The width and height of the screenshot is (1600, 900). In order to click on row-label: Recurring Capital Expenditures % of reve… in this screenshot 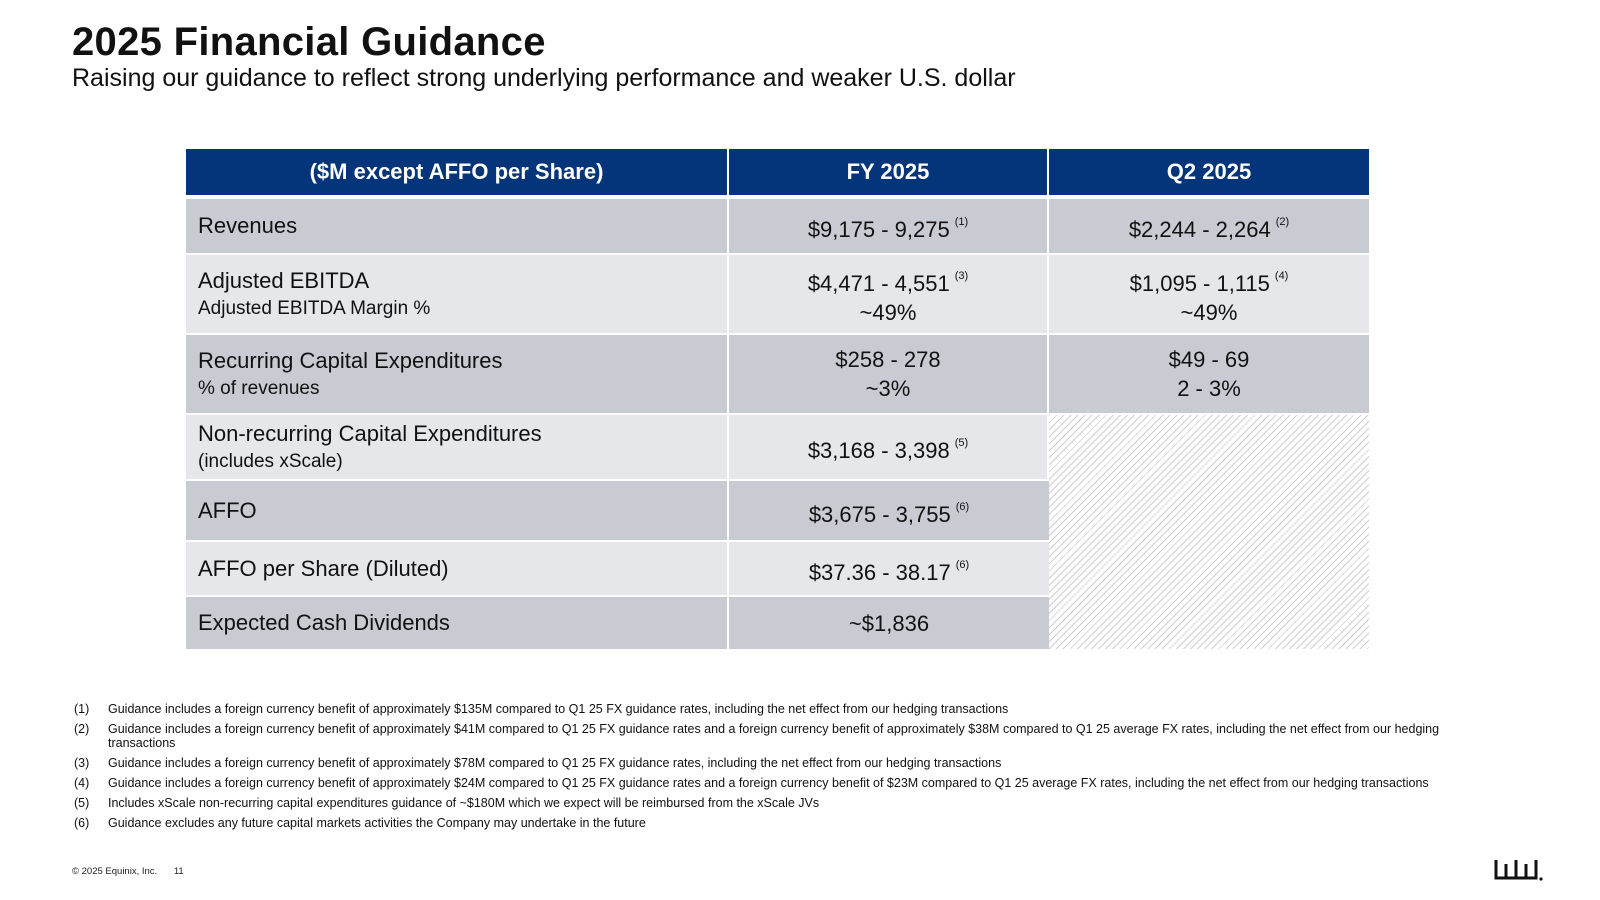, I will do `click(457, 373)`.